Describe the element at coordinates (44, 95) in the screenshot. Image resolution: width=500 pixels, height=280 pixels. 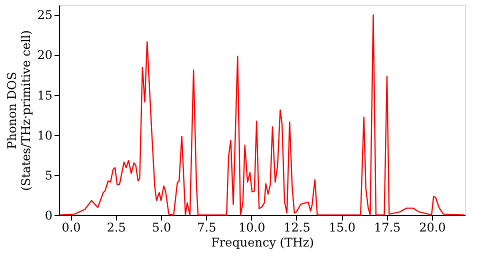
I see `y-tick-label: 15` at that location.